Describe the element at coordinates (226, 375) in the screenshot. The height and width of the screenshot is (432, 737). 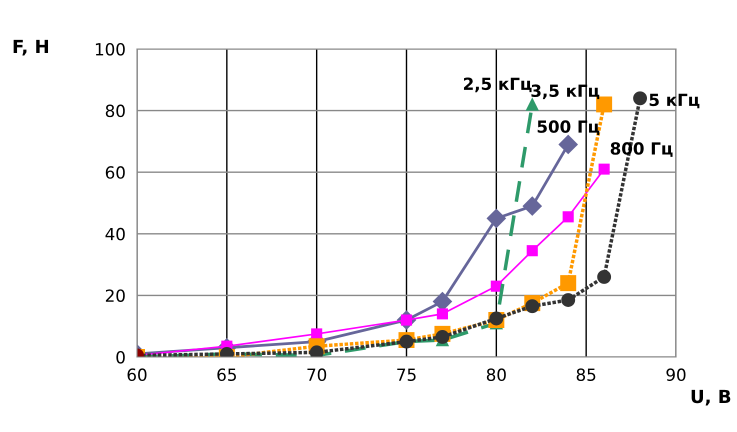
I see `x-tick-label: 65` at that location.